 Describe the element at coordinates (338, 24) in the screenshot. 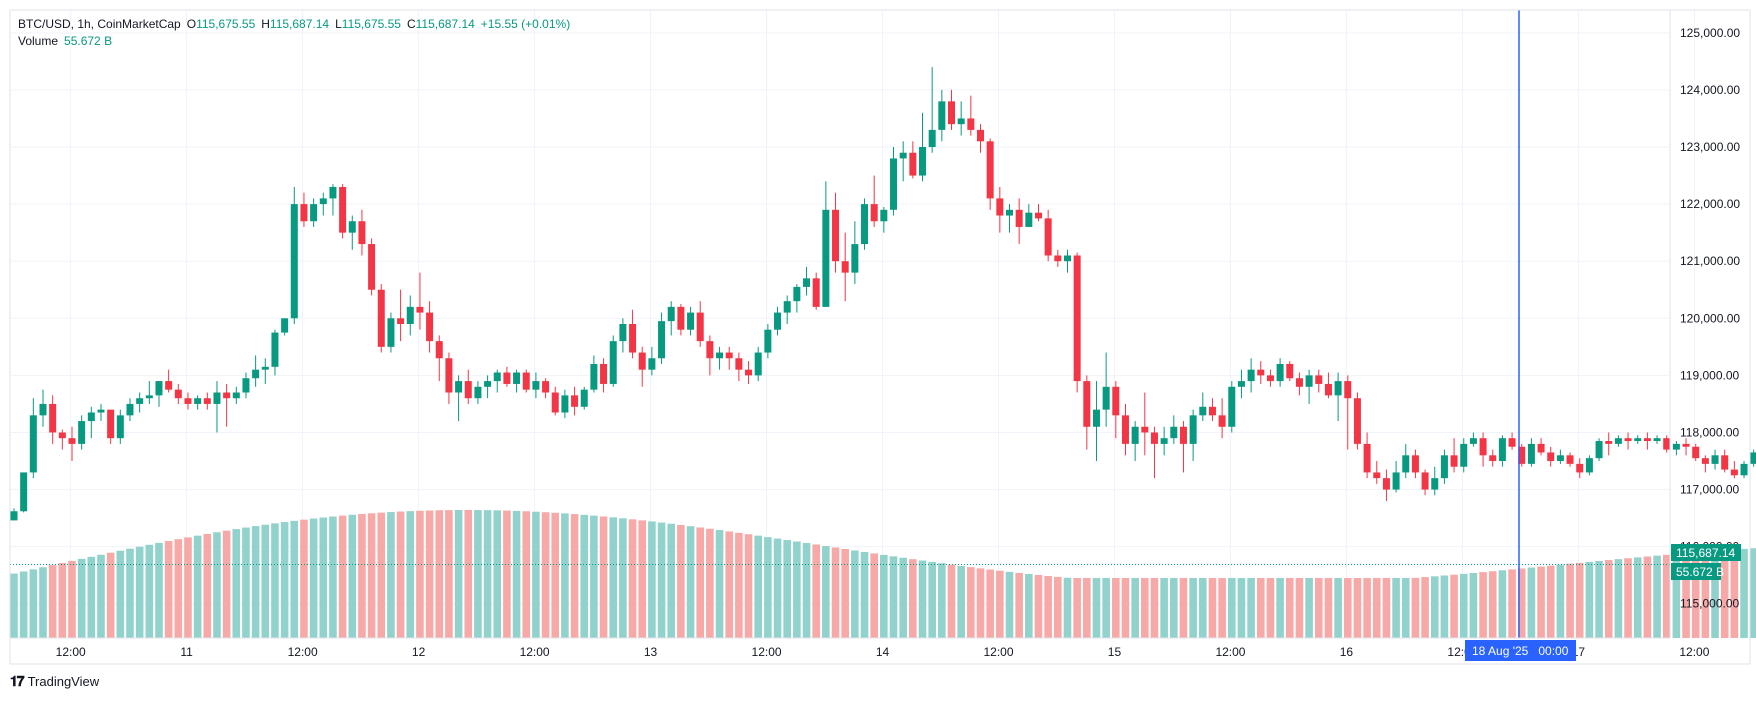

I see `low-key: L` at that location.